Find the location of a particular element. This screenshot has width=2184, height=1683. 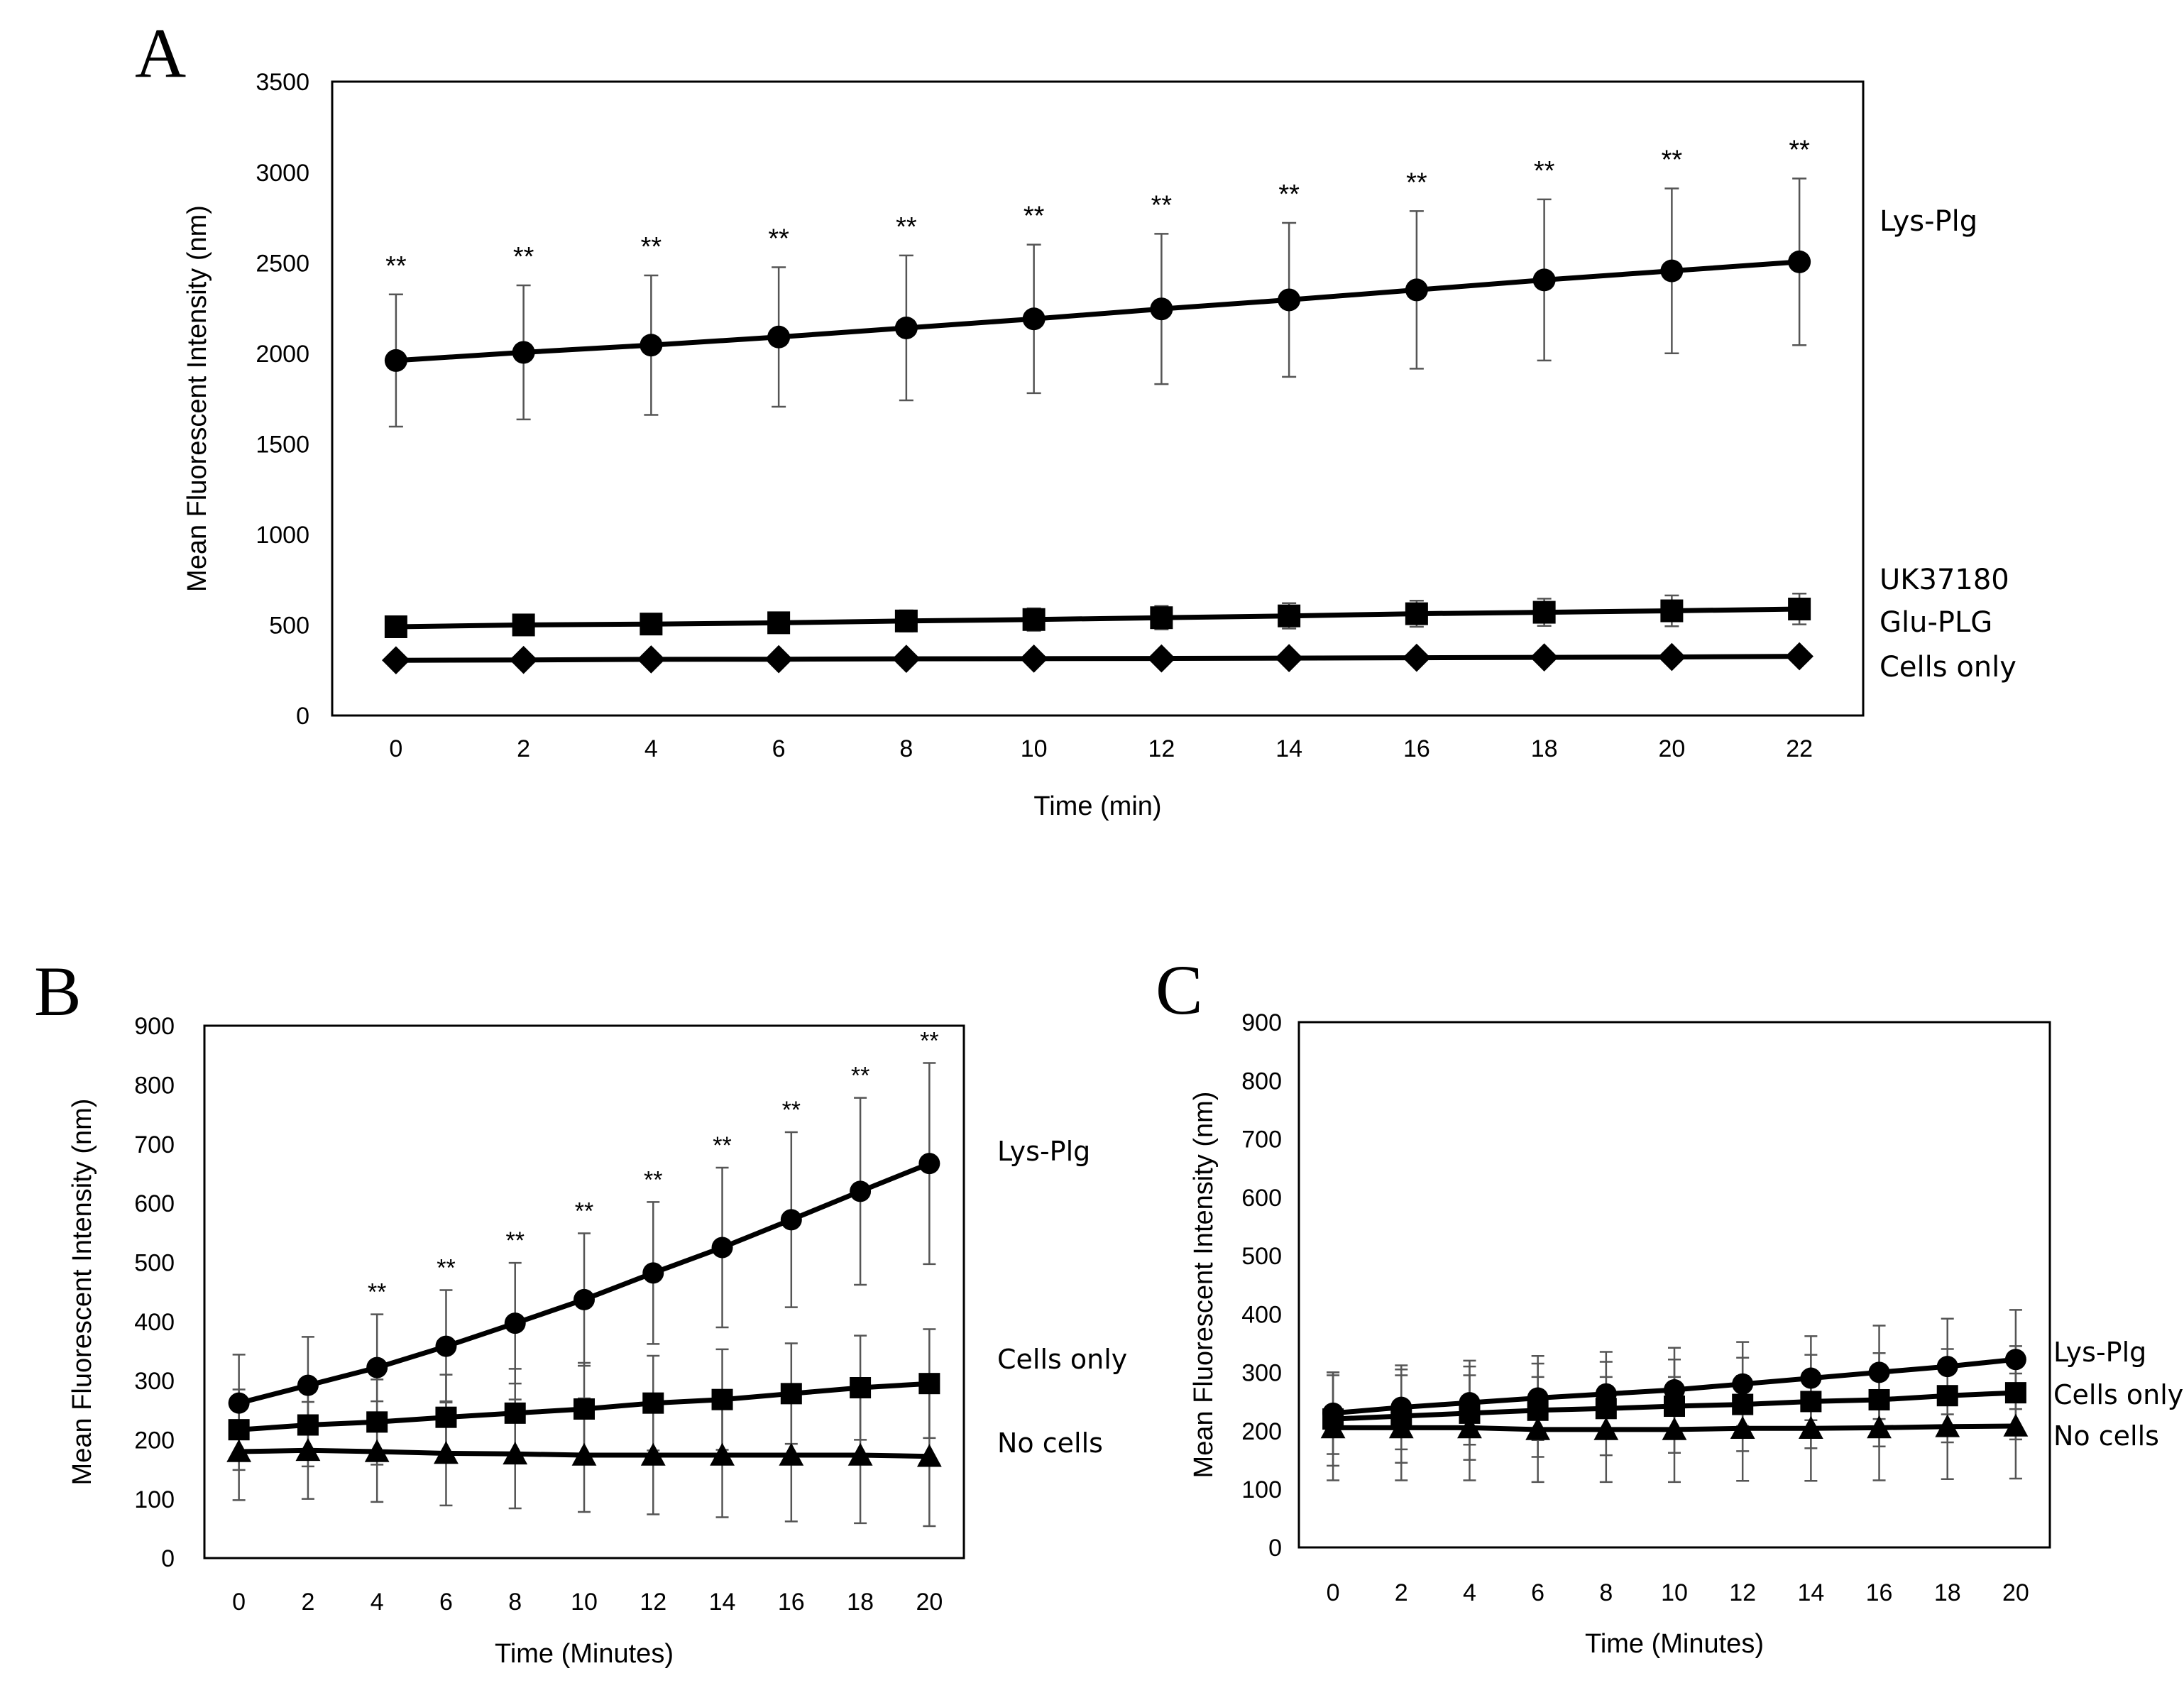

y-tick-label: 3500 is located at coordinates (283, 82).